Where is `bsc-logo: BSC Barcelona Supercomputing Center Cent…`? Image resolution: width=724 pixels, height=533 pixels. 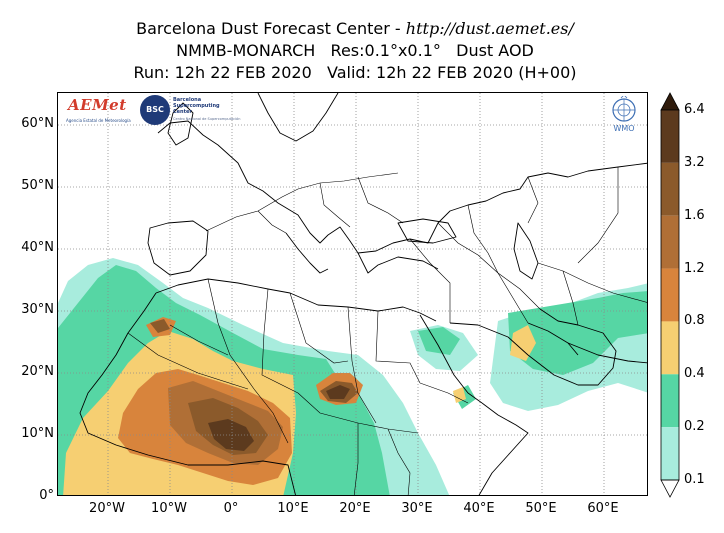
bsc-logo: BSC Barcelona Supercomputing Center Cent… is located at coordinates (196, 111).